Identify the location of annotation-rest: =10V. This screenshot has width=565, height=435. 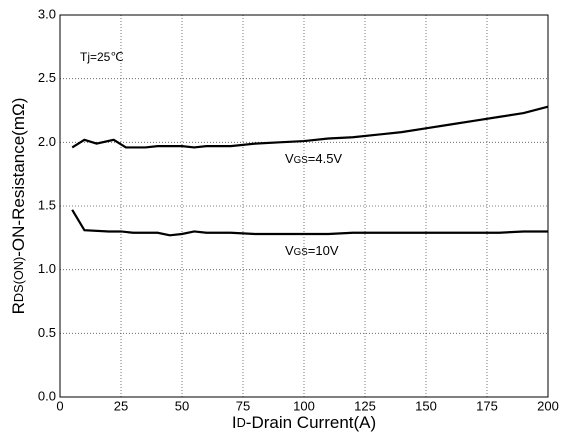
(323, 250).